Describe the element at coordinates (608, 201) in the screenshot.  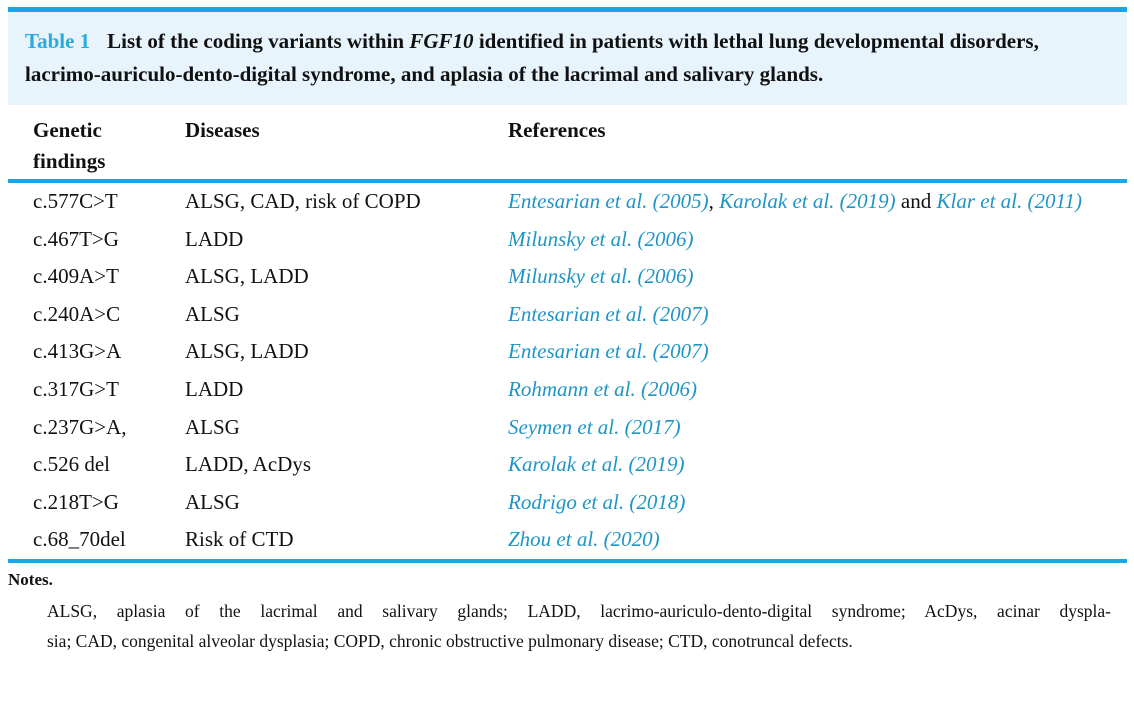
I see `citation-link: Entesarian et al. (2005)` at that location.